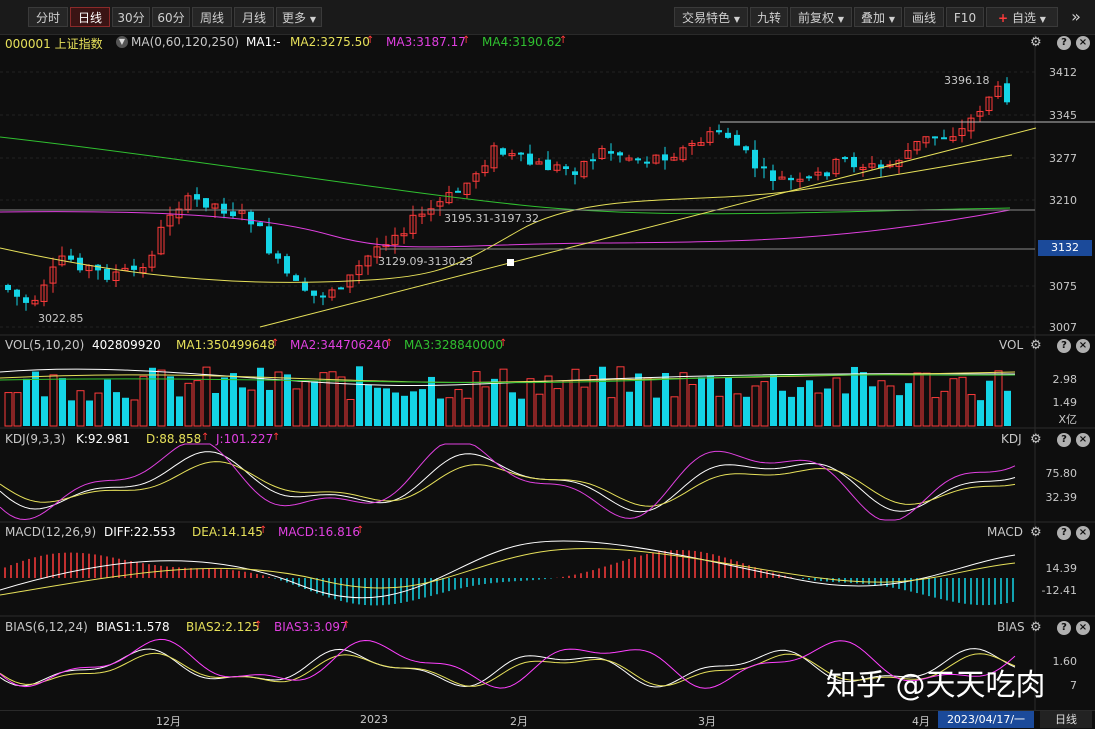  I want to click on vol-title: VOL(5,10,20), so click(45, 345).